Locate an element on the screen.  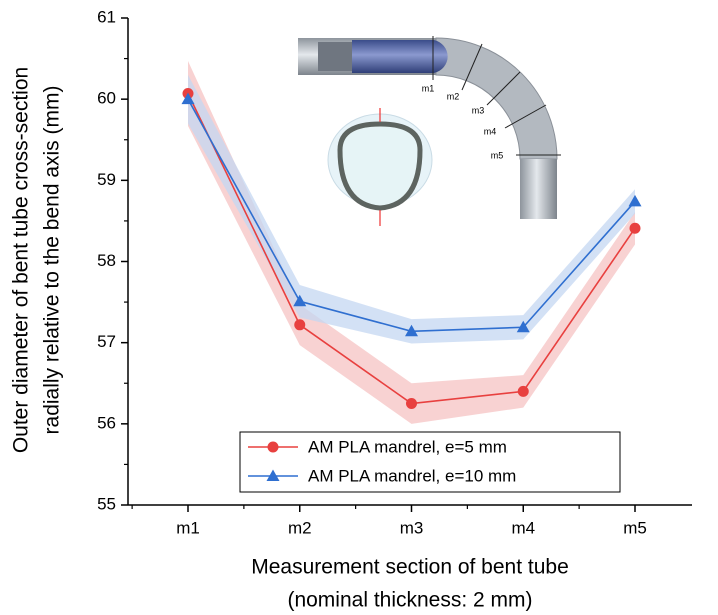
x-tick-label: m1 is located at coordinates (188, 527).